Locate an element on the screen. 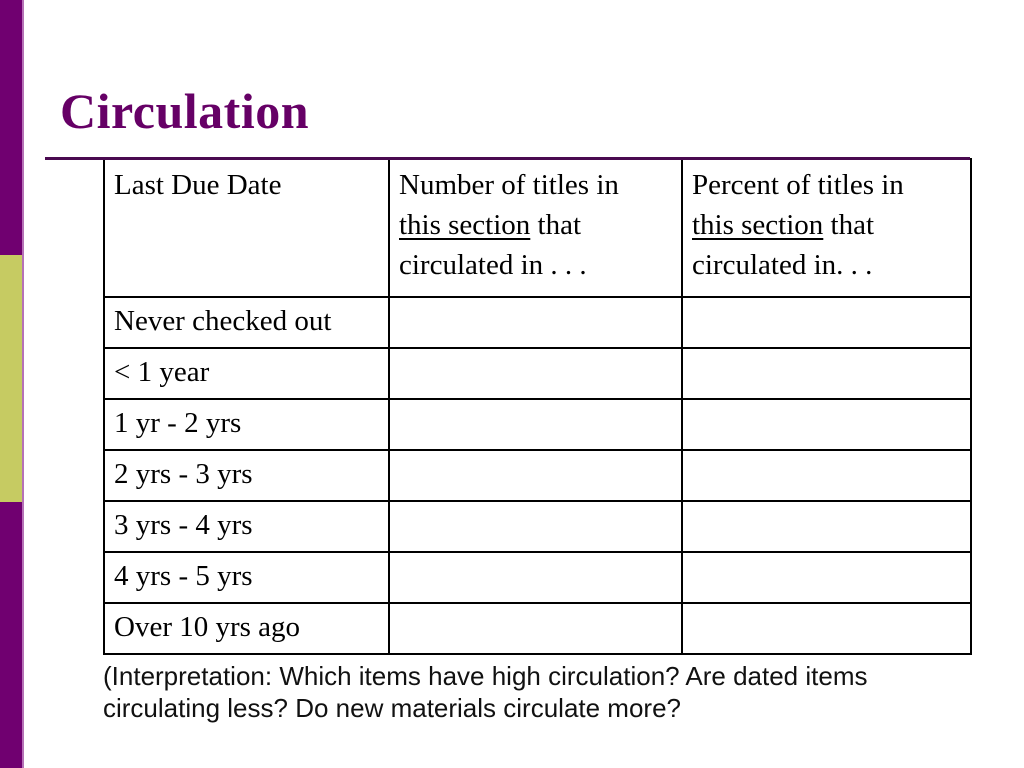 This screenshot has width=1024, height=768. row-label-cell: 2 yrs - 3 yrs is located at coordinates (246, 475).